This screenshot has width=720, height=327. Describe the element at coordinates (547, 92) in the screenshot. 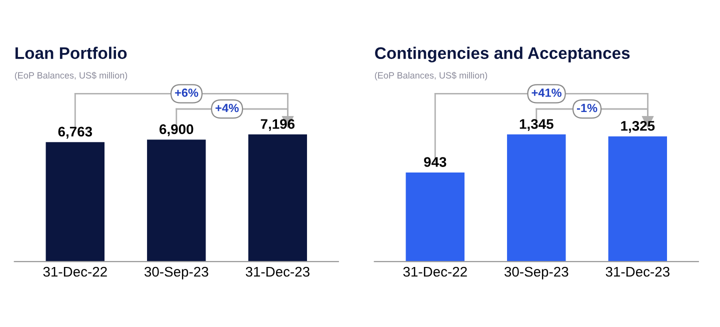

I see `text: +41%` at that location.